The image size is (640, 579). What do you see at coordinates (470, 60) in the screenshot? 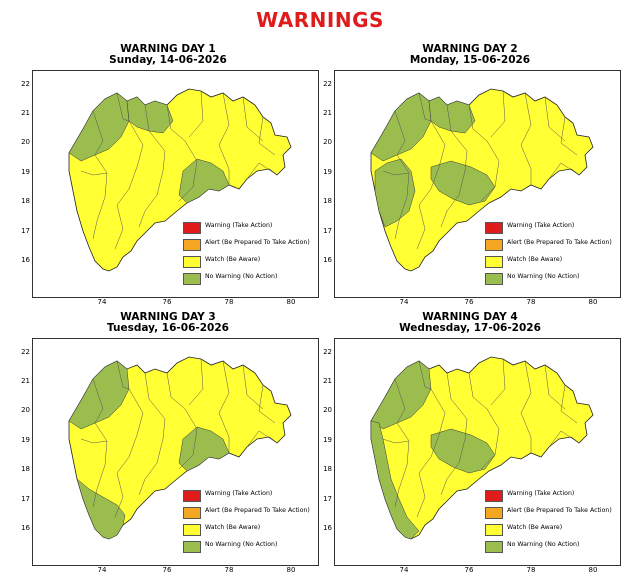
I see `panel-date-label: Monday, 15-06-2026` at bounding box center [470, 60].